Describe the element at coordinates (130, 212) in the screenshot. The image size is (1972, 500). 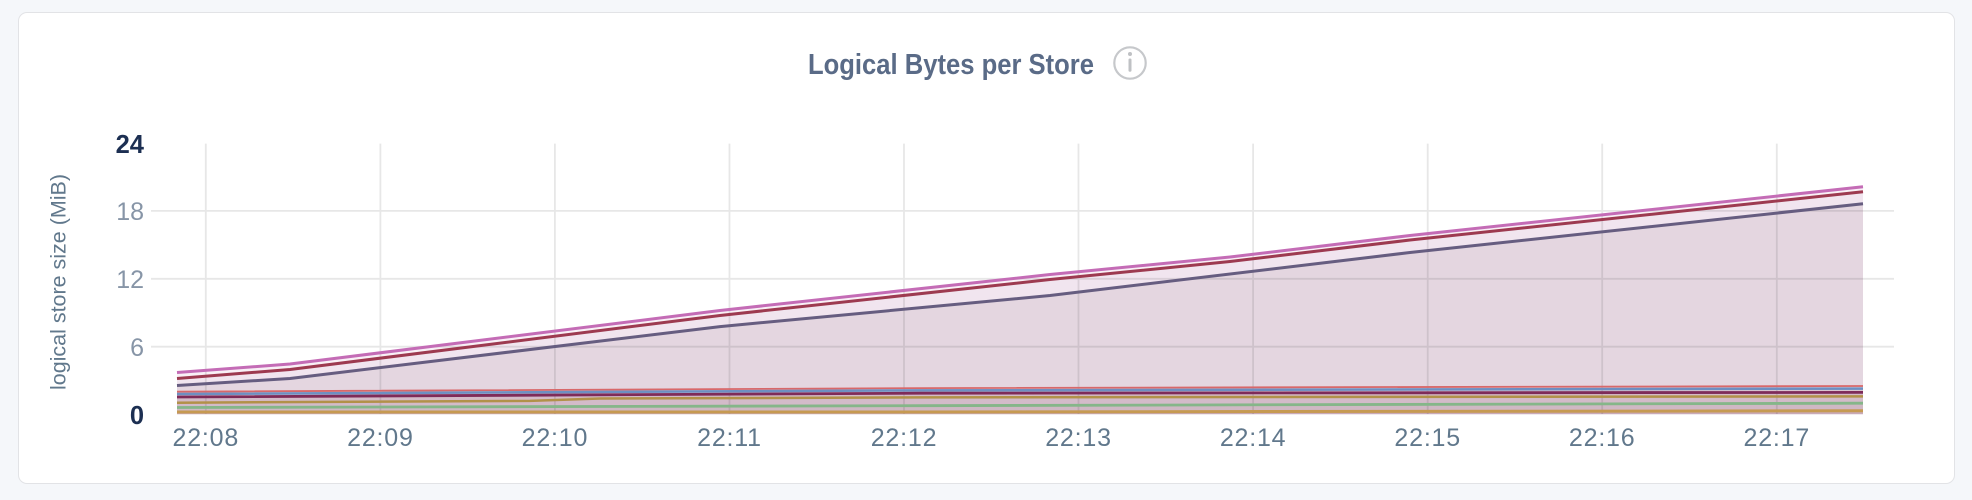
I see `svg-text: 18` at that location.